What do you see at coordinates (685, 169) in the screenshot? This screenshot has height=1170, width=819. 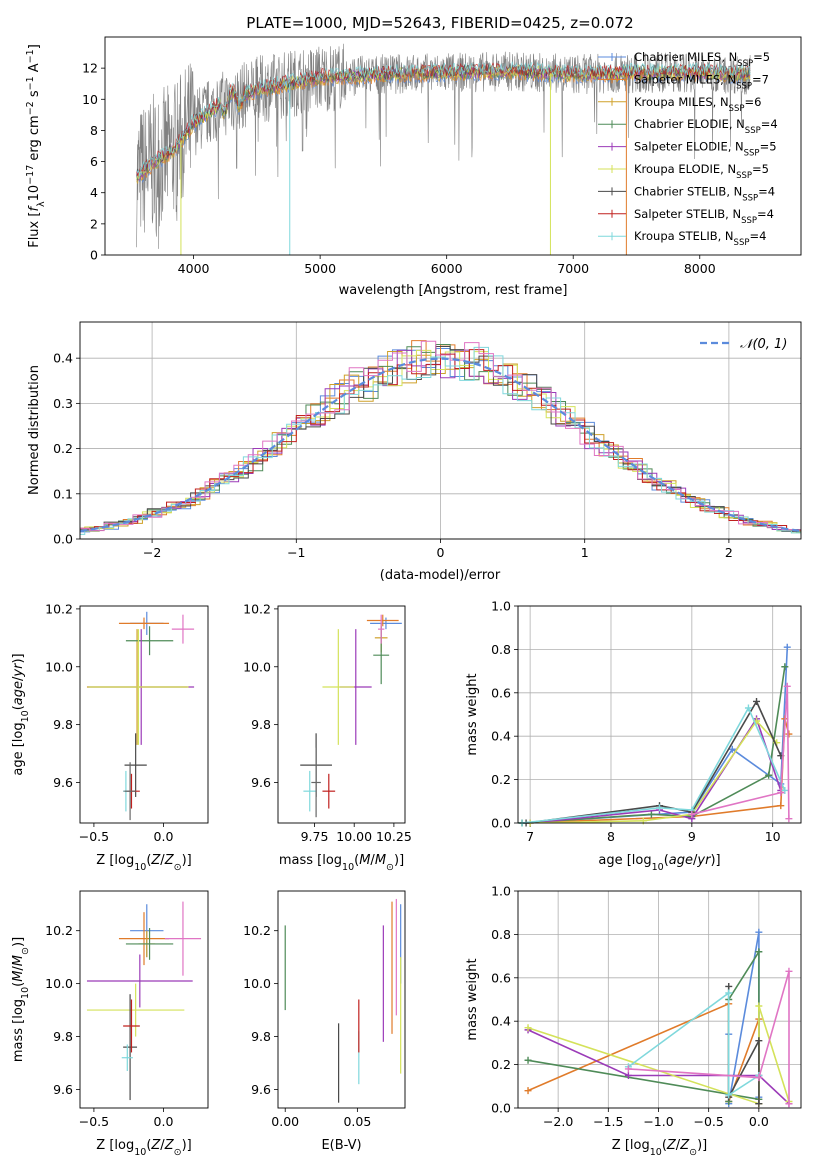 I see `legend-label-main: Kroupa ELODIE, N` at bounding box center [685, 169].